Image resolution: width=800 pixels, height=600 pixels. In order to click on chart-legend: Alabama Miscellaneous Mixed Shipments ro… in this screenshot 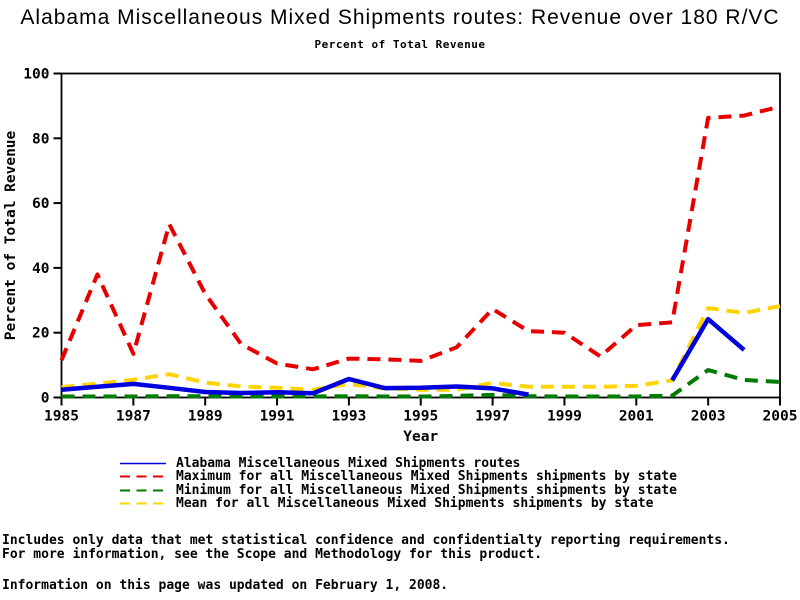, I will do `click(398, 483)`.